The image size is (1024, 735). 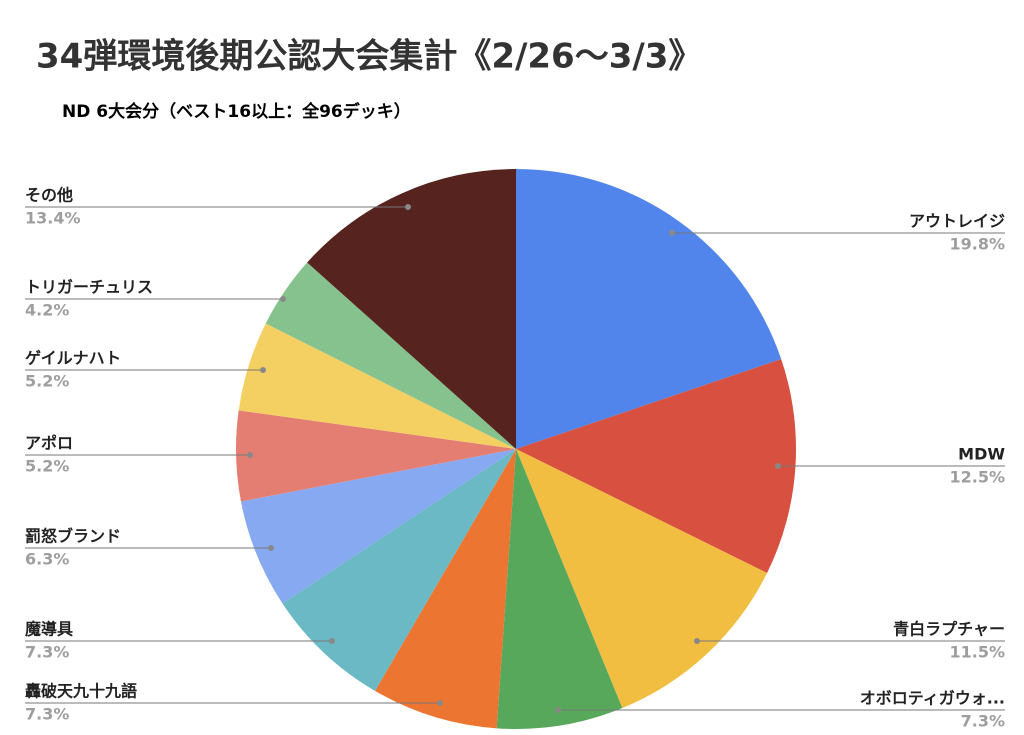 What do you see at coordinates (977, 652) in the screenshot?
I see `slice-value-label: 11.5%` at bounding box center [977, 652].